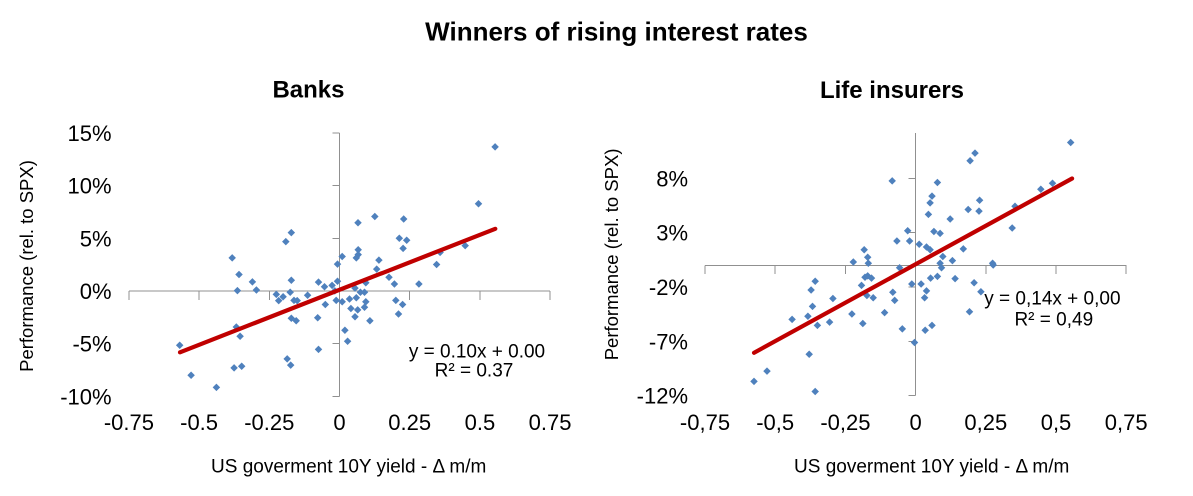  I want to click on svg-text: 0,25, so click(985, 422).